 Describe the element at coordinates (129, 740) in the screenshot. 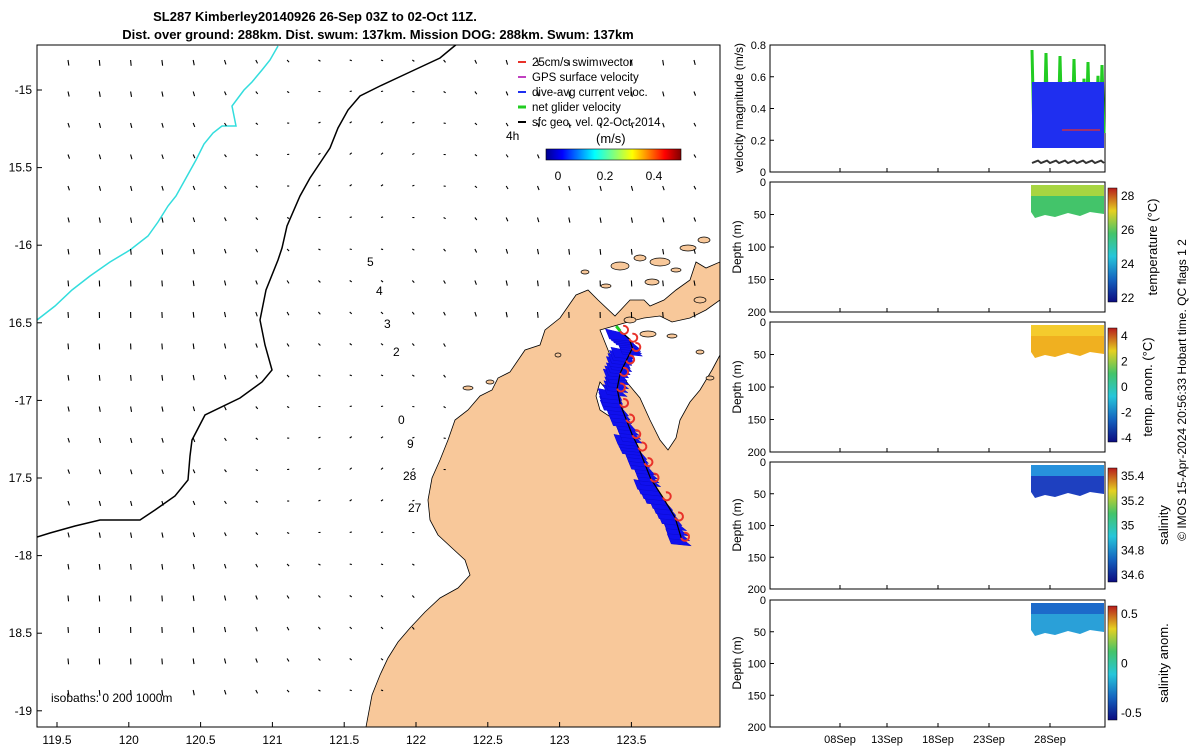

I see `map-xtick-label: 120` at that location.